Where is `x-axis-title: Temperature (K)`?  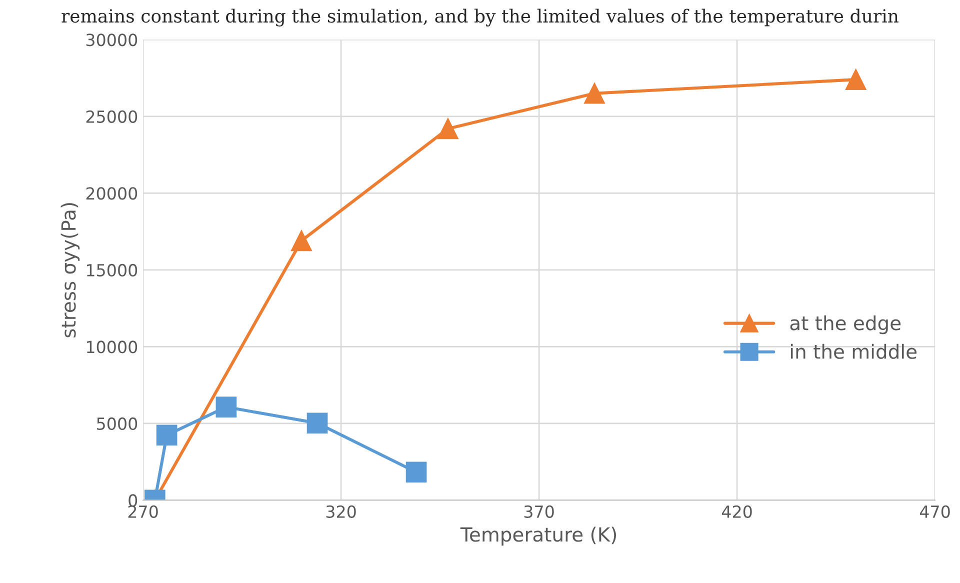 x-axis-title: Temperature (K) is located at coordinates (538, 536).